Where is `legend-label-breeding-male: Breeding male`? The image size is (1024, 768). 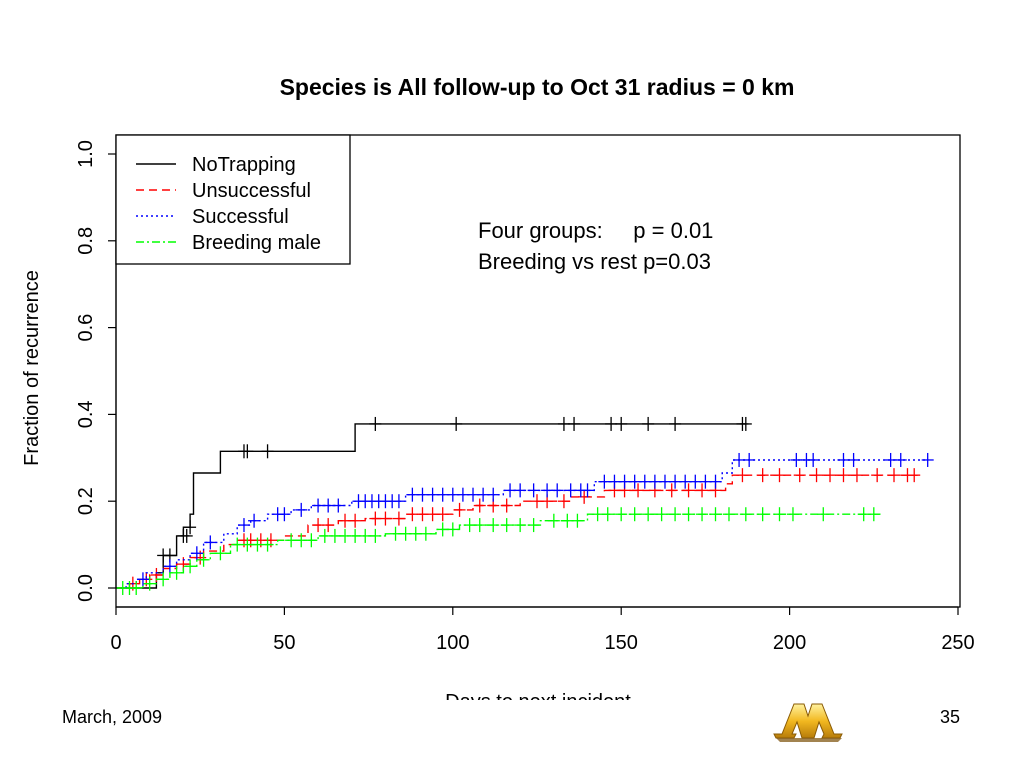
legend-label-breeding-male: Breeding male is located at coordinates (256, 243).